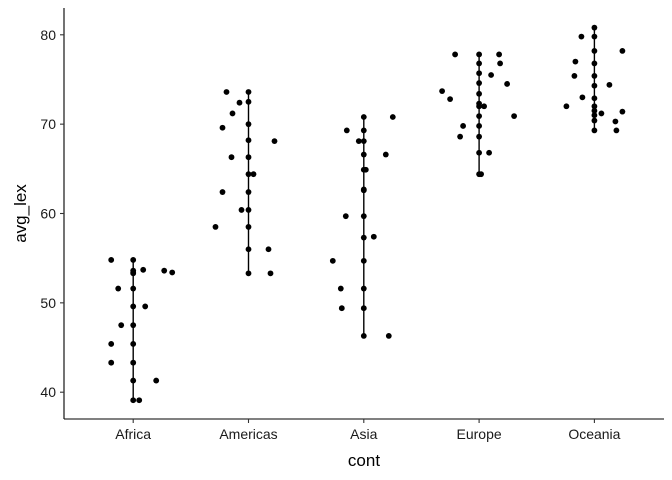 This screenshot has width=672, height=480. Describe the element at coordinates (364, 460) in the screenshot. I see `x-axis-title: cont` at that location.